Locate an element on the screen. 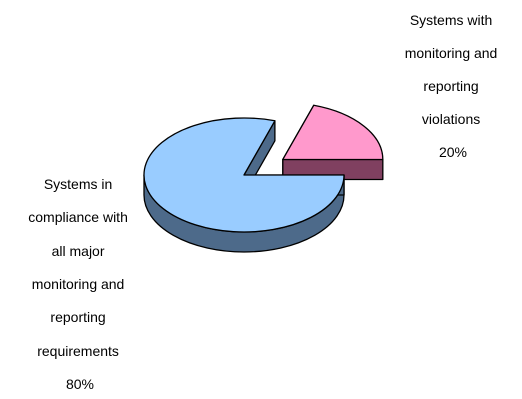 This screenshot has width=522, height=399. slice-label-compliance-line-4: monitoring and is located at coordinates (78, 284).